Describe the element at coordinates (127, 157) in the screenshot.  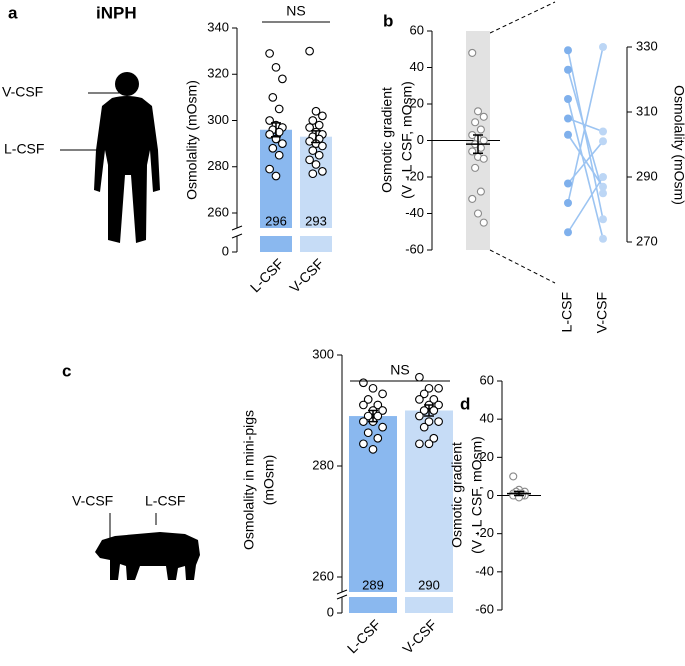
I see `human-silhouette` at that location.